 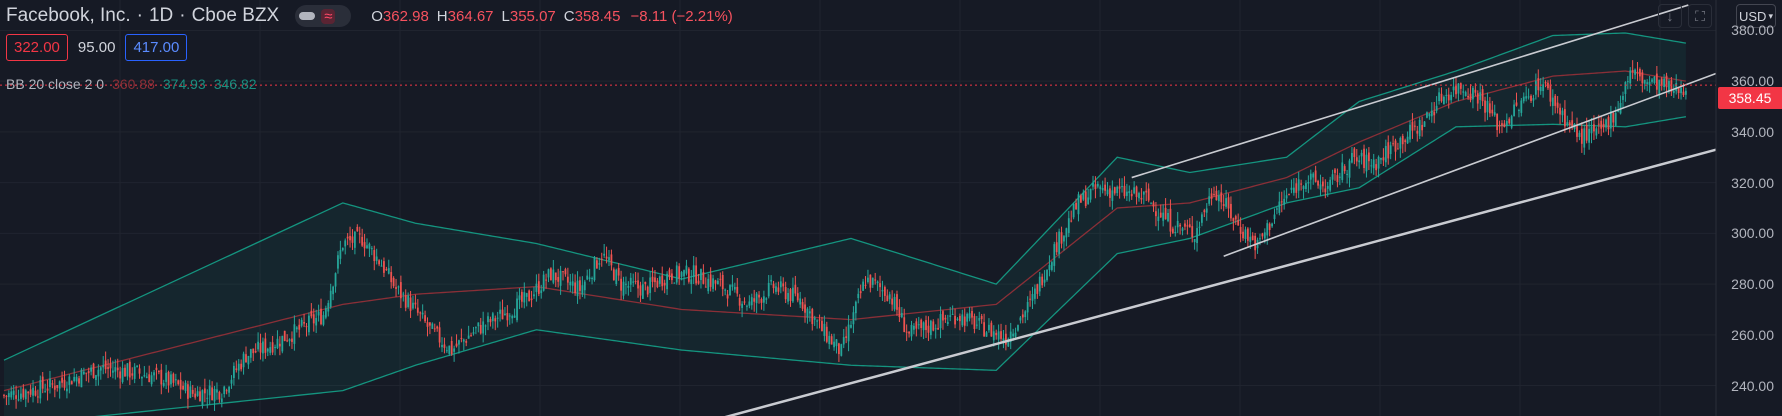 I want to click on chevron-down-icon: ▾, so click(x=1770, y=15).